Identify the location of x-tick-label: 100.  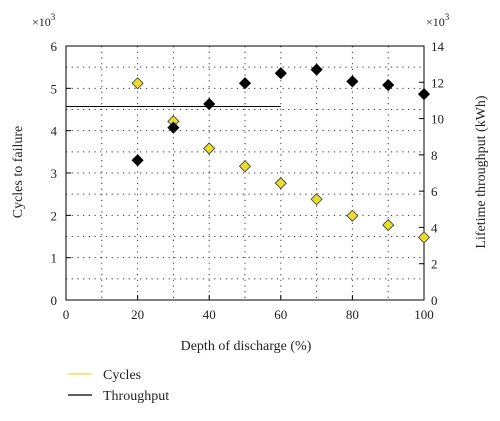
(424, 314).